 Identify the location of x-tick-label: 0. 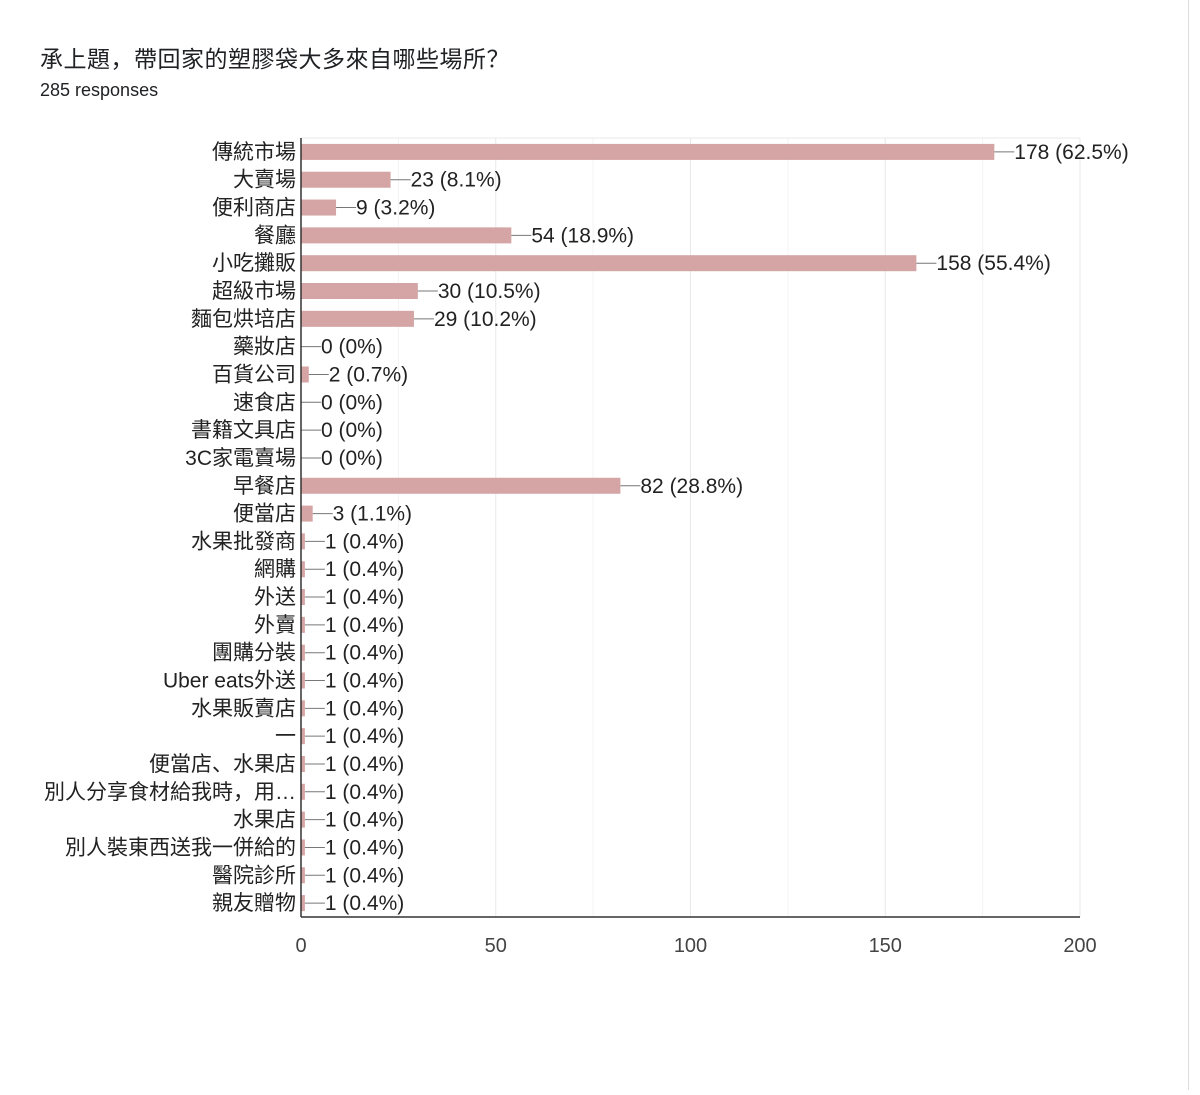
(300, 946).